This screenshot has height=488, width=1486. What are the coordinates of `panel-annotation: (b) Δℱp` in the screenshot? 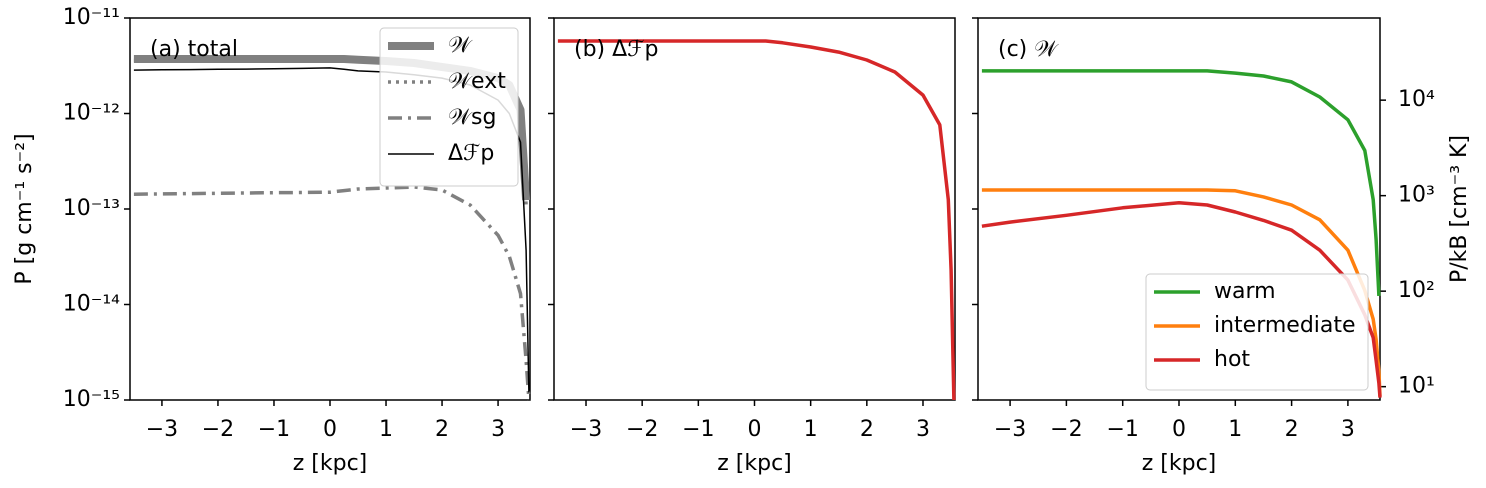 It's located at (616, 49).